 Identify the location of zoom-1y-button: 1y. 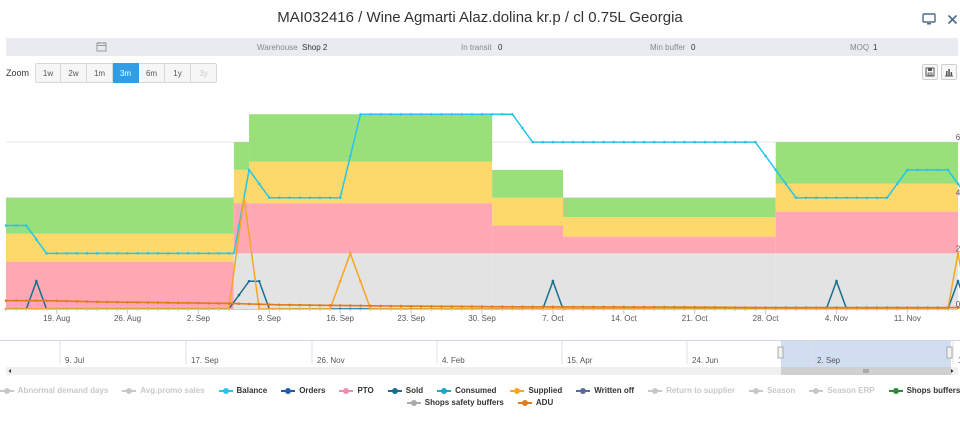
(178, 73).